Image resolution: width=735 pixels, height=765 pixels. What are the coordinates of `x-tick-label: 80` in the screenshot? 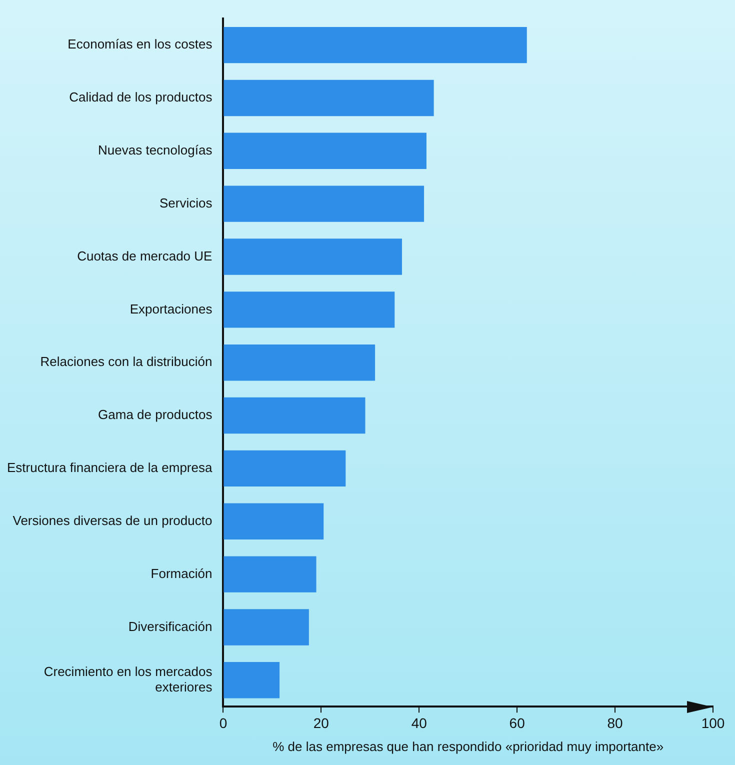 It's located at (615, 722).